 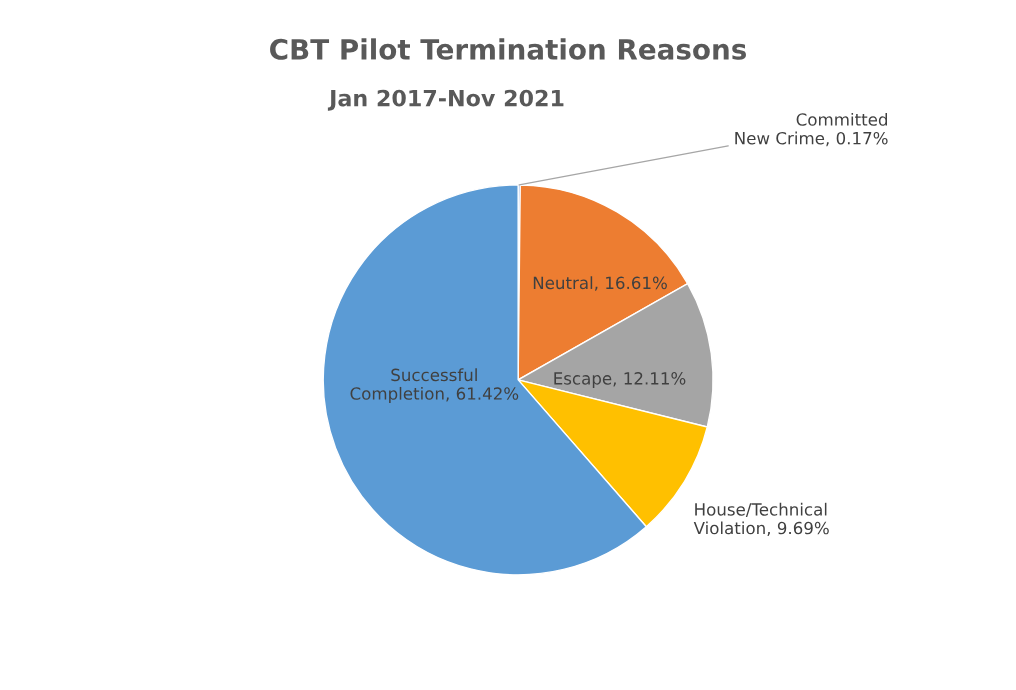 What do you see at coordinates (445, 100) in the screenshot?
I see `chart-subtitle: Jan 2017-Nov 2021` at bounding box center [445, 100].